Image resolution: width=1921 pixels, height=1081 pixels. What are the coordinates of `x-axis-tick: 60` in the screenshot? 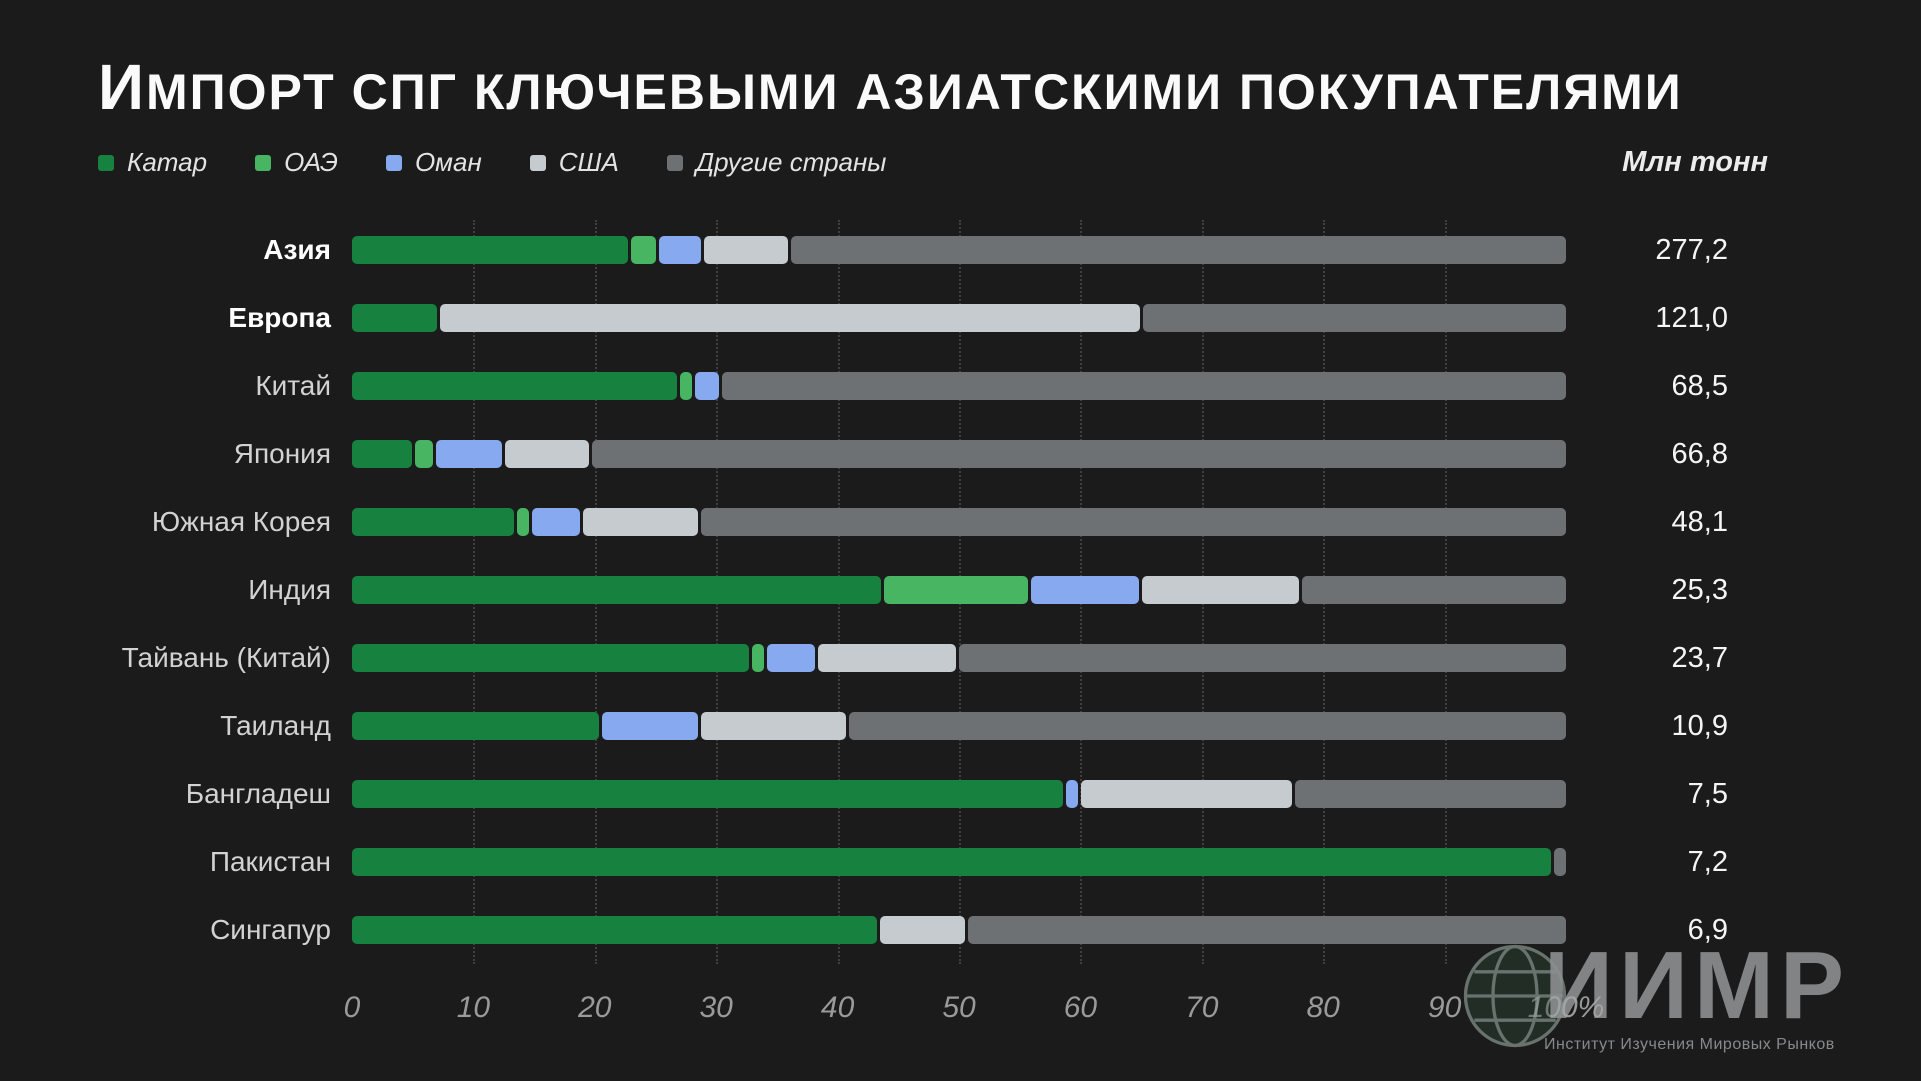 It's located at (1080, 1007).